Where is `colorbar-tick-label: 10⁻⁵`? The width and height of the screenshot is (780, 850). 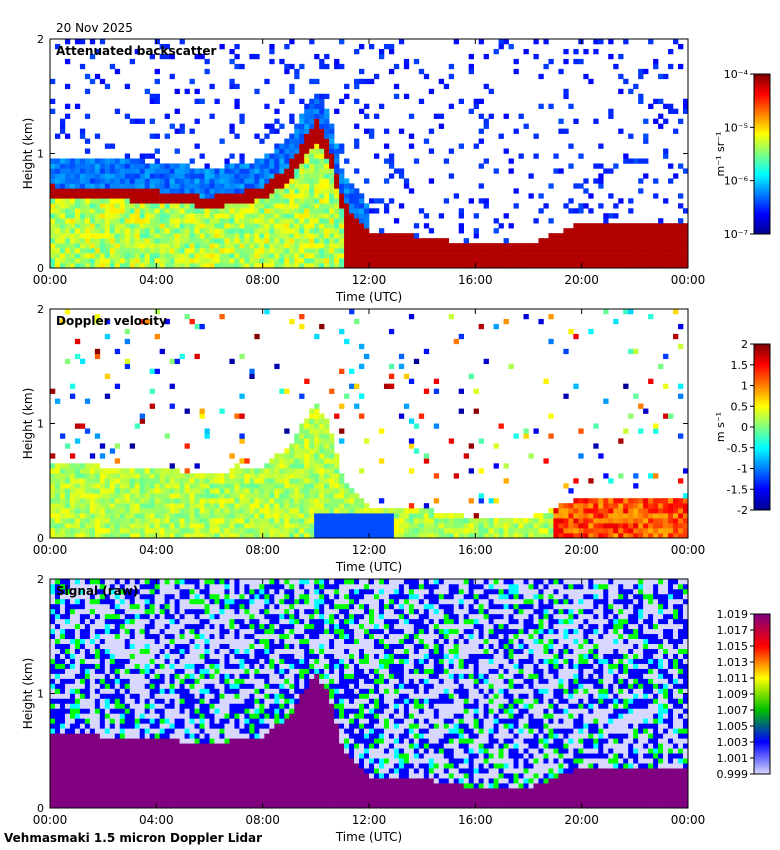 colorbar-tick-label: 10⁻⁵ is located at coordinates (736, 127).